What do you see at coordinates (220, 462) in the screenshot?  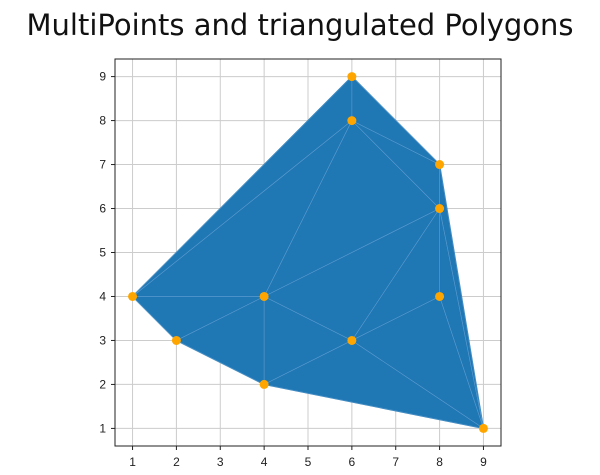 I see `x-tick-label: 3` at bounding box center [220, 462].